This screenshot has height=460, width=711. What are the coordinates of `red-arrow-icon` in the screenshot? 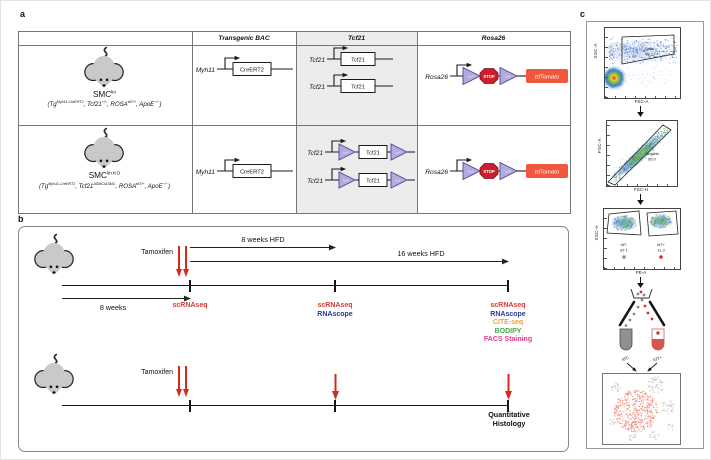 It's located at (508, 387).